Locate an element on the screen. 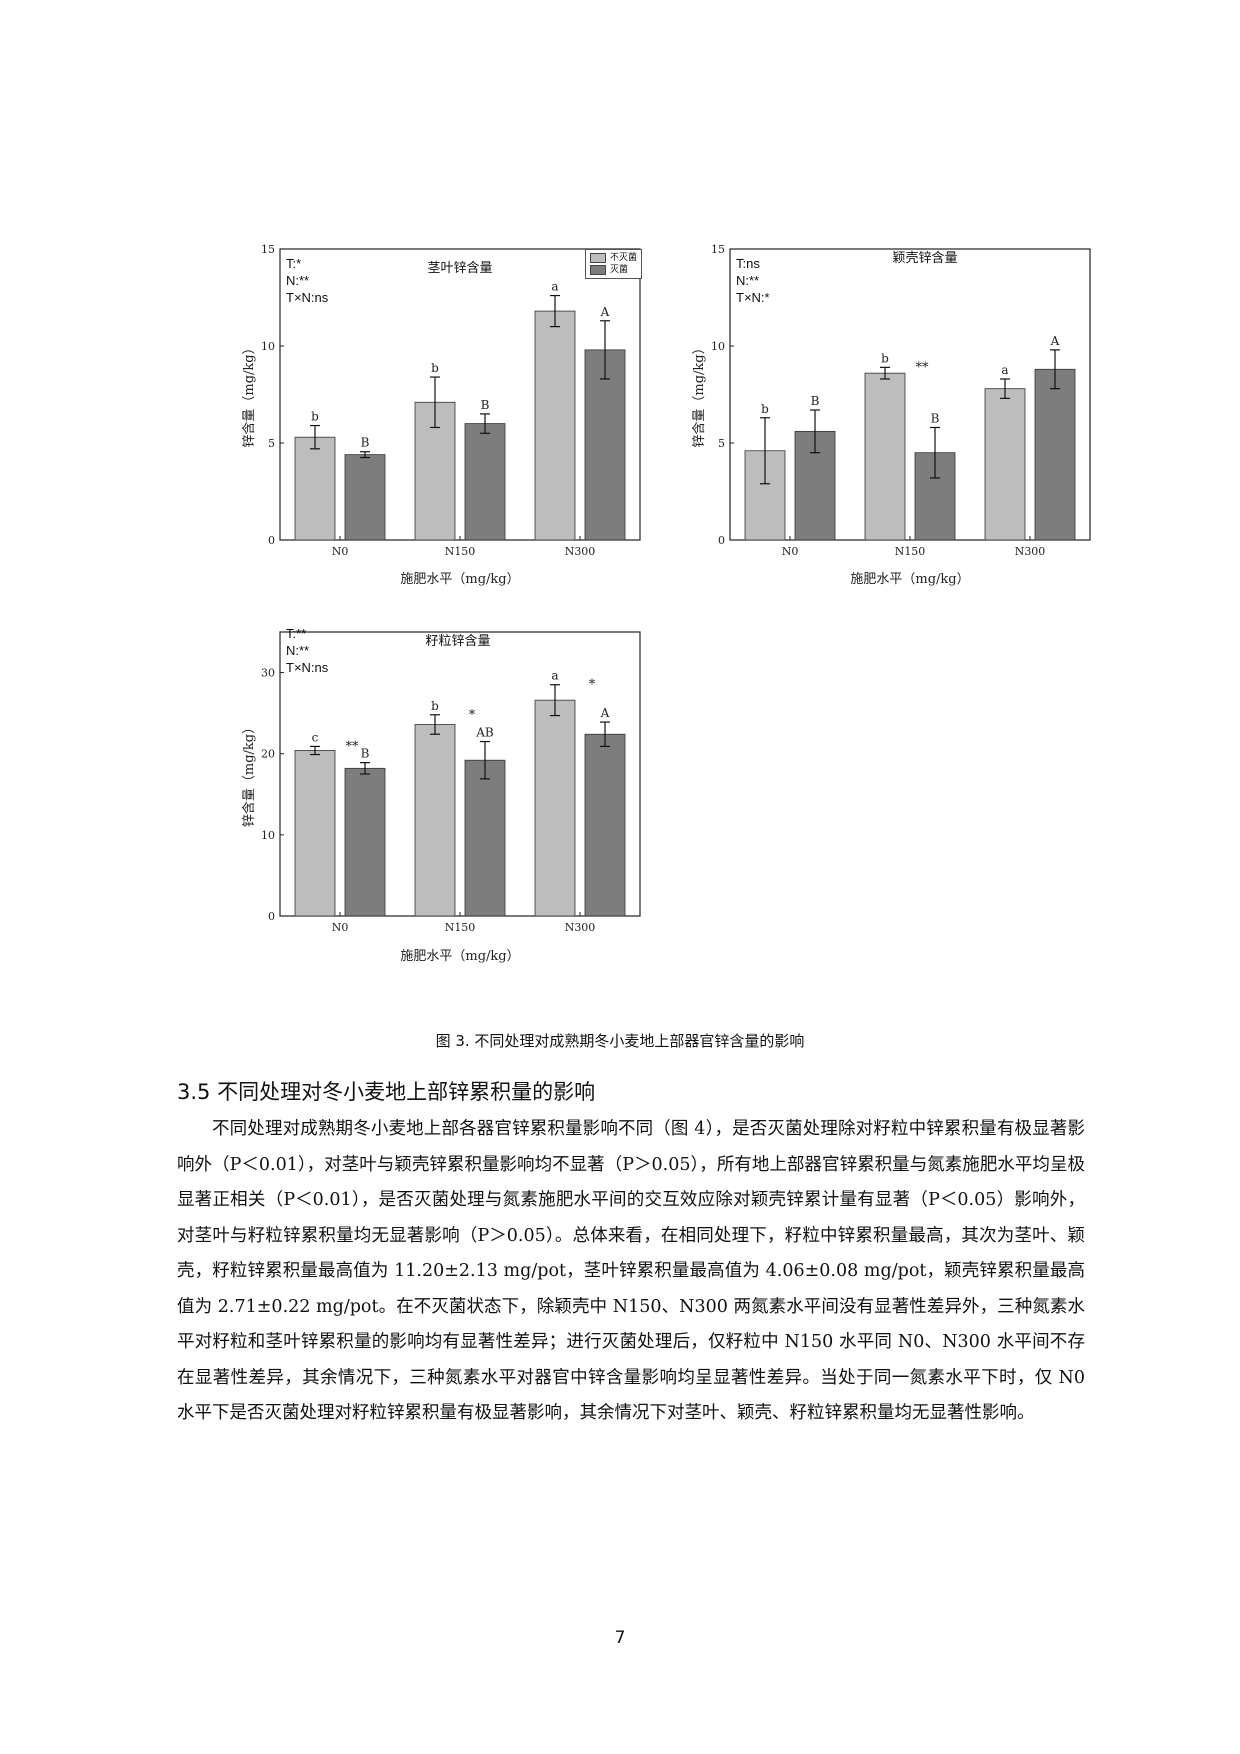 The height and width of the screenshot is (1754, 1240). chart-title: 籽粒锌含量 is located at coordinates (458, 641).